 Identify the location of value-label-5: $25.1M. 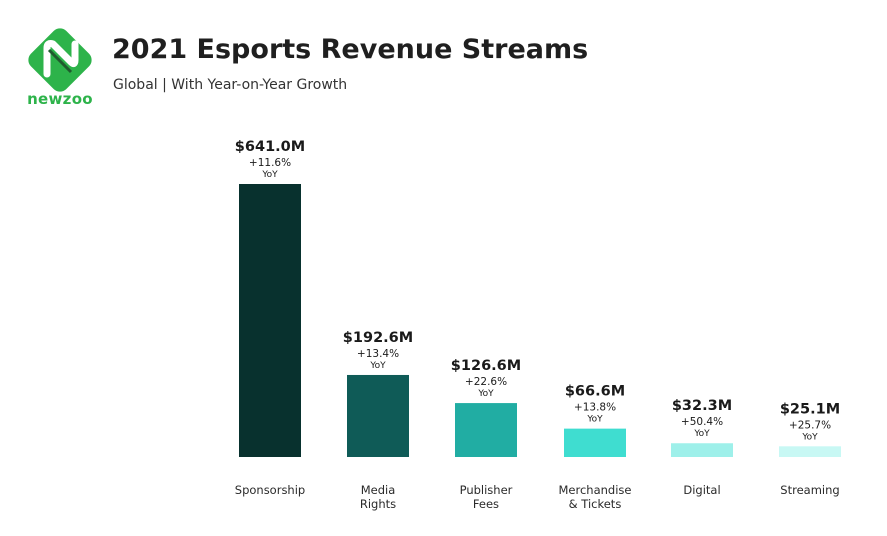
(810, 409).